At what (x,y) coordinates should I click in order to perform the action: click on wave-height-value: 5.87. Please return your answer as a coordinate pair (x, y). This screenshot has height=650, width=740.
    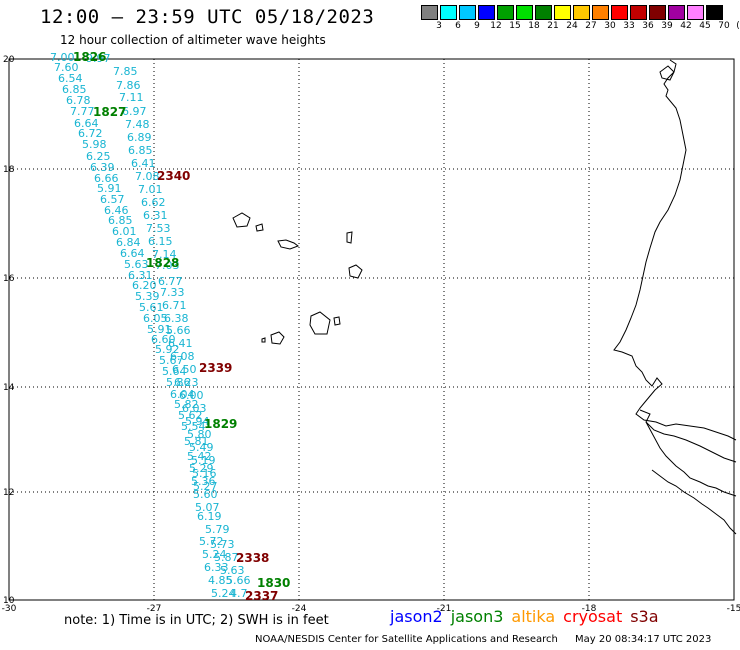
    Looking at the image, I should click on (226, 557).